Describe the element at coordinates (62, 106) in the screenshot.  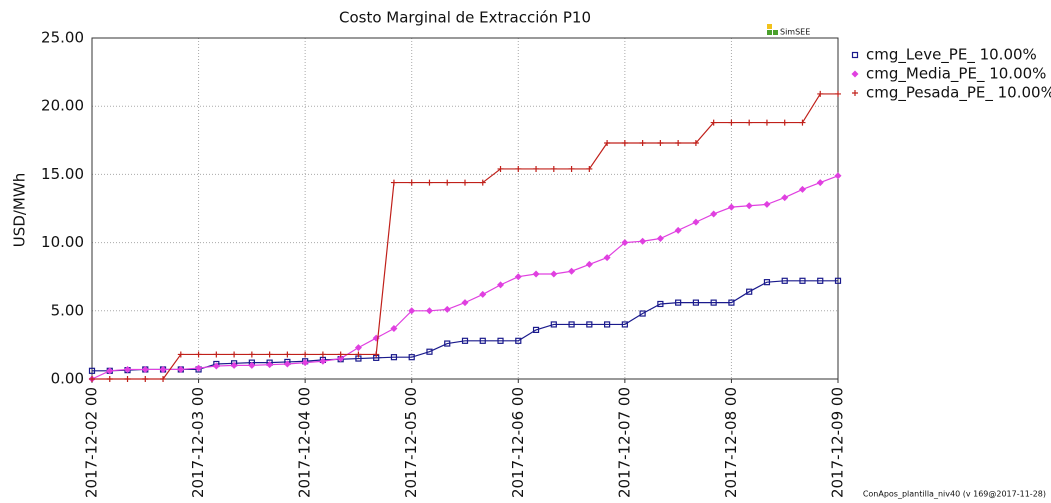
I see `y-tick-label: 20.00` at that location.